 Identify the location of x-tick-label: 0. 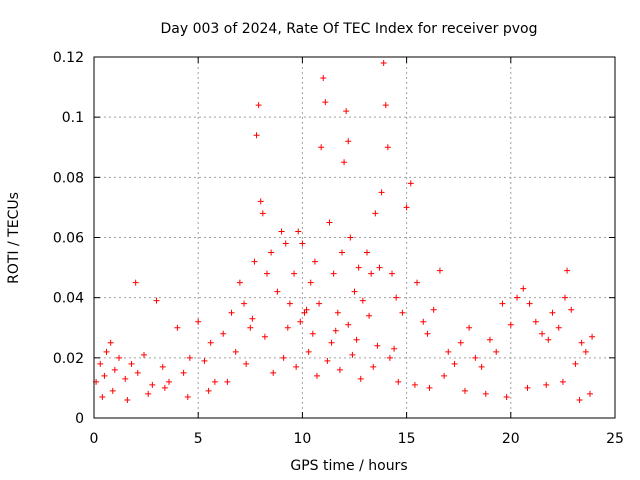
(94, 439).